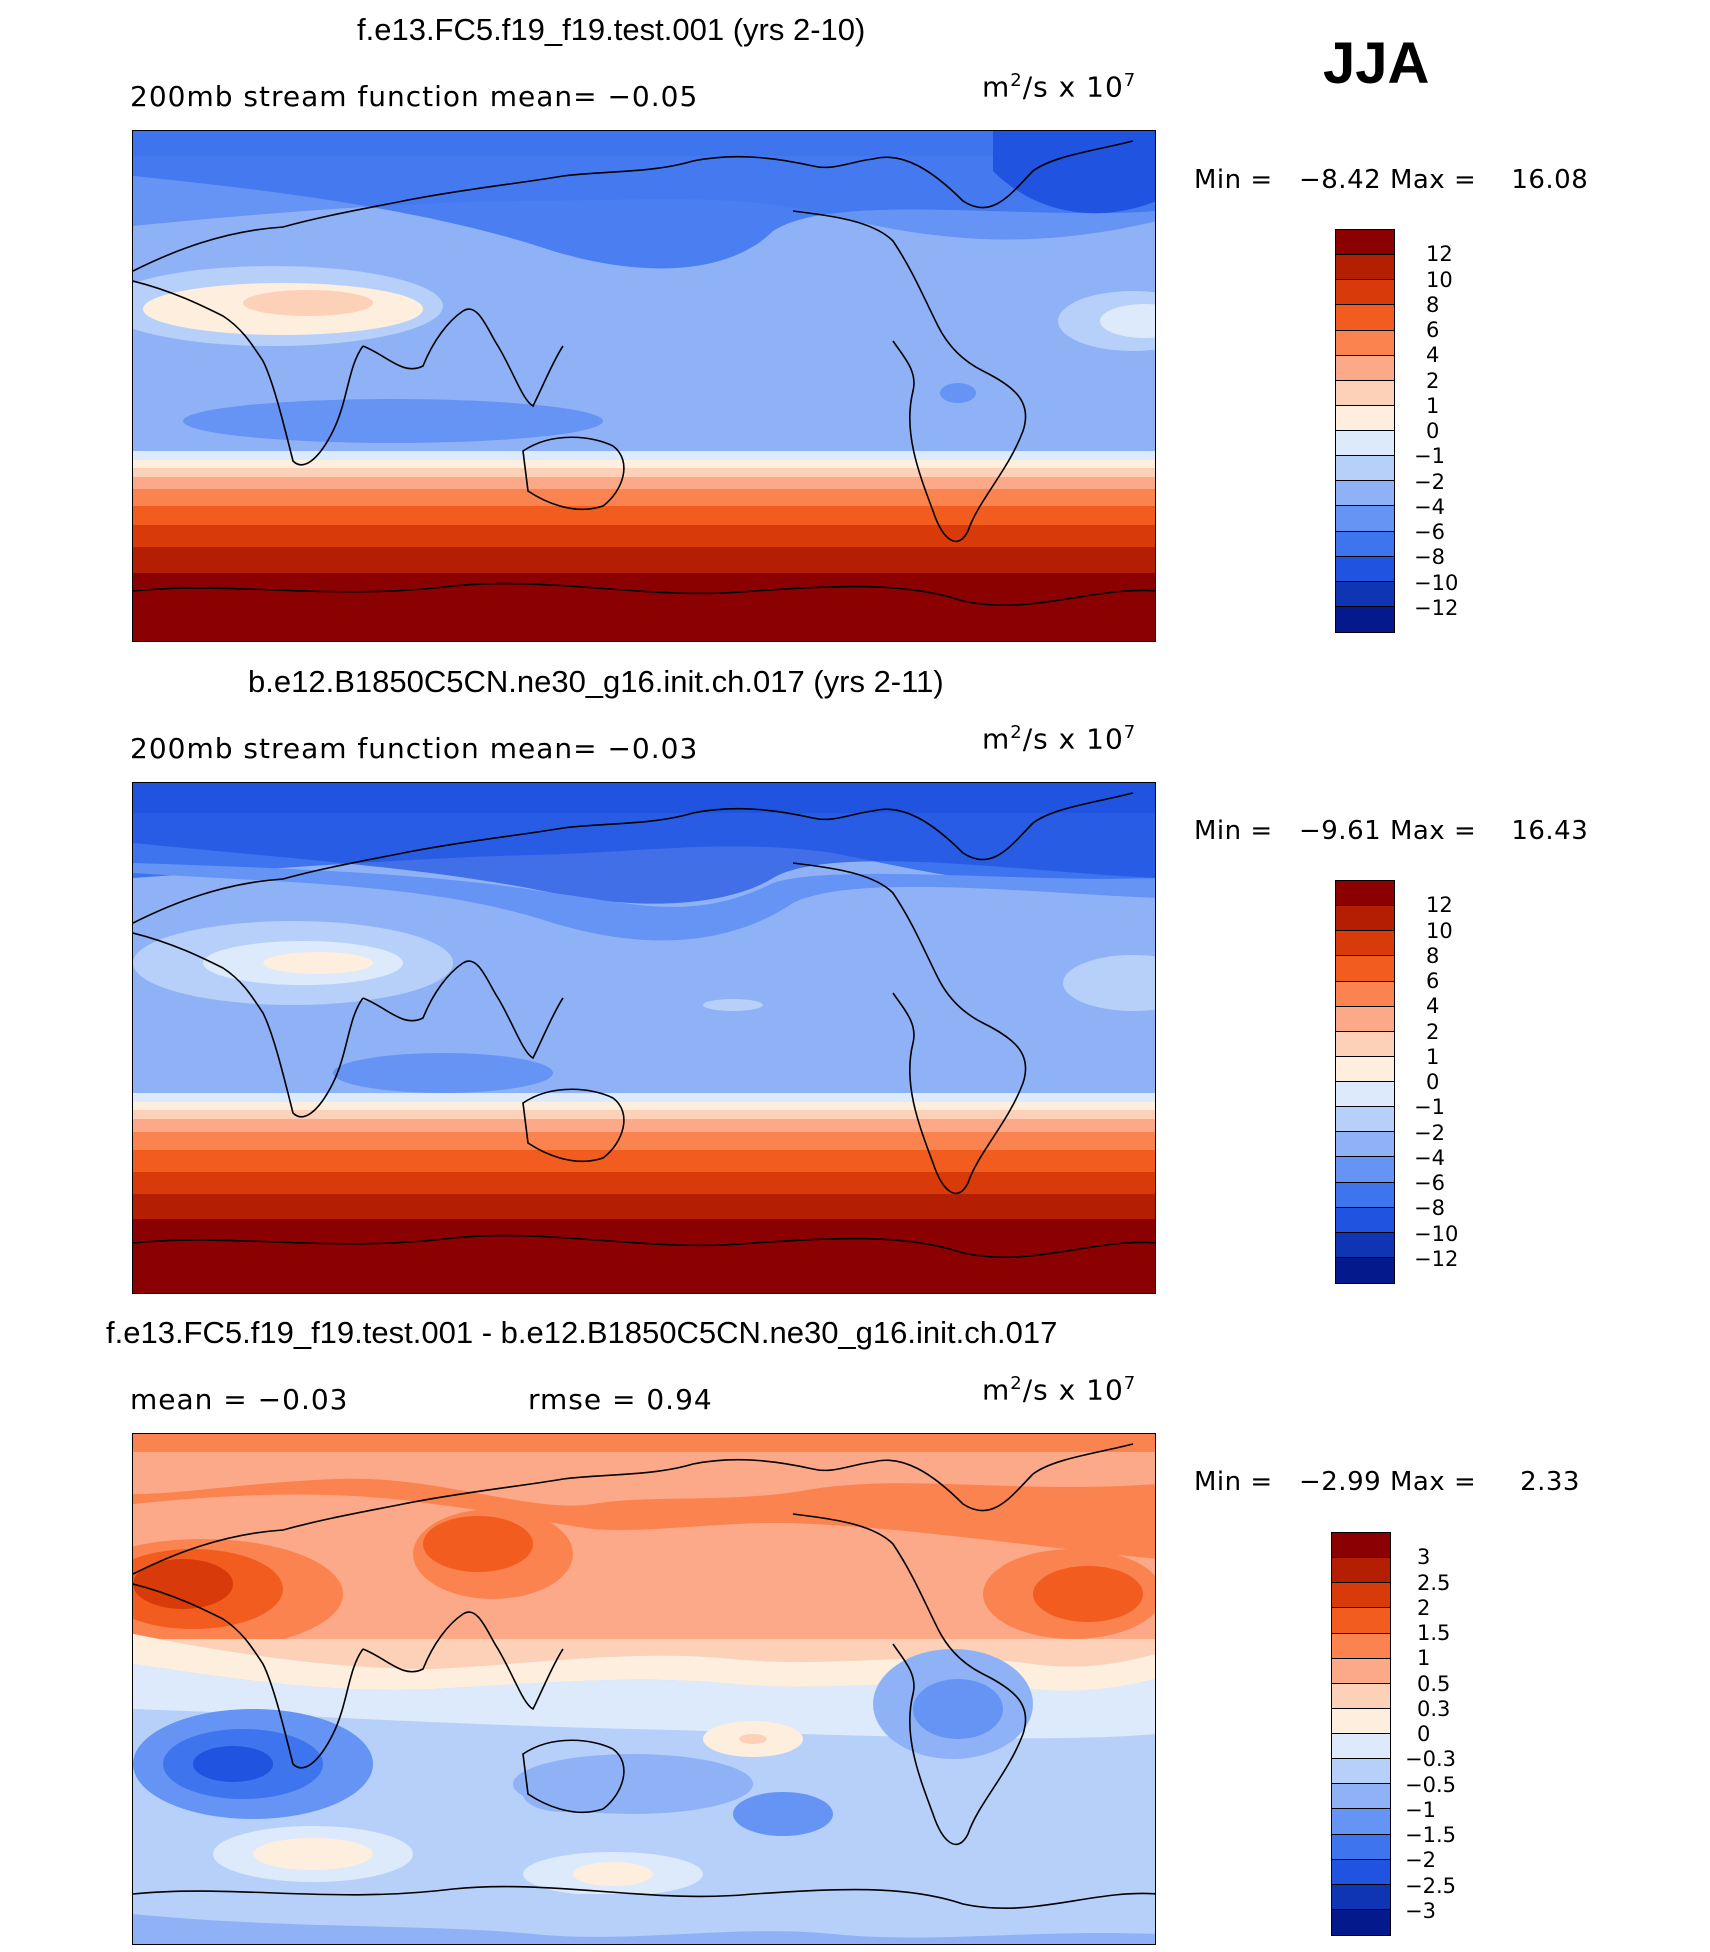 Image resolution: width=1710 pixels, height=1952 pixels. Describe the element at coordinates (1430, 1885) in the screenshot. I see `colorbar-tick-label: −2.5` at that location.